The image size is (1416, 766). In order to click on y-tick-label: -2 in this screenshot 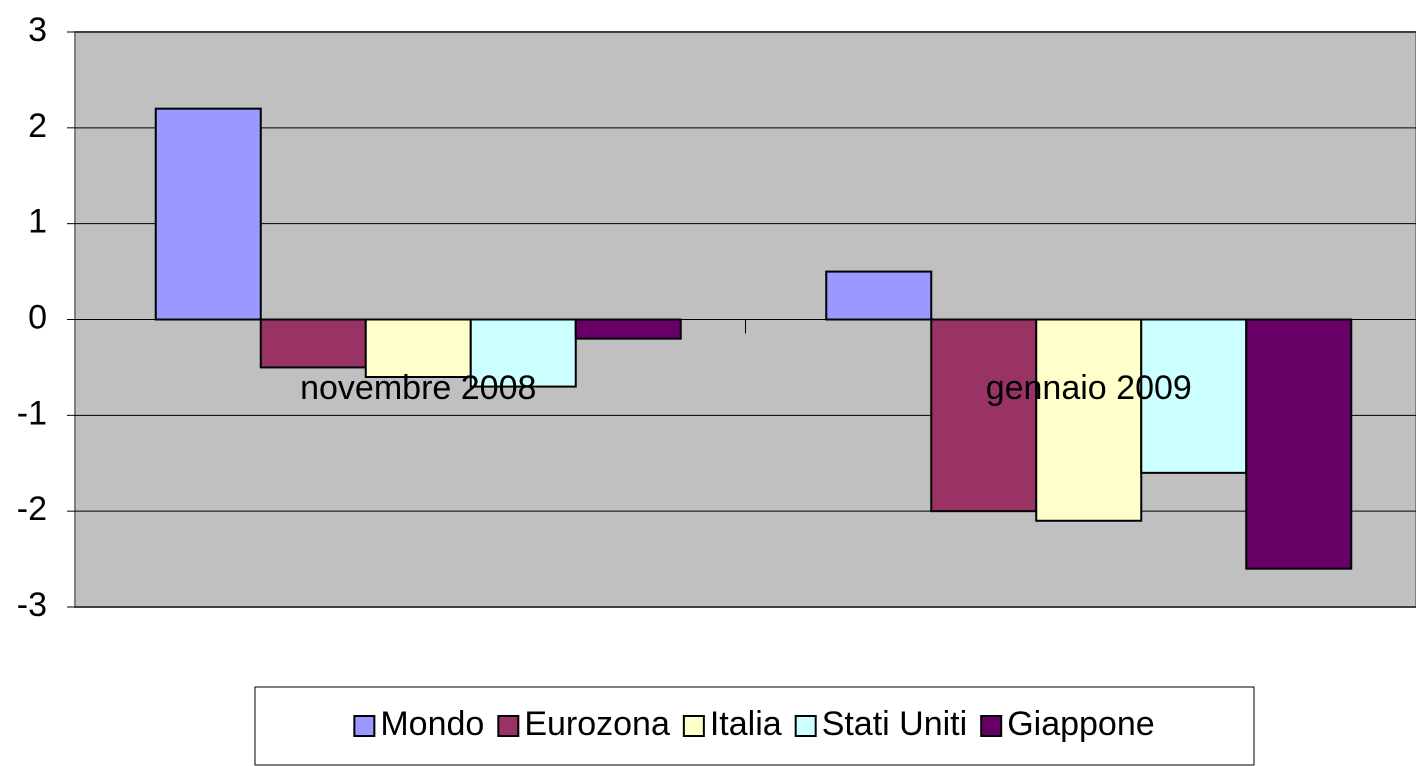, I will do `click(32, 509)`.